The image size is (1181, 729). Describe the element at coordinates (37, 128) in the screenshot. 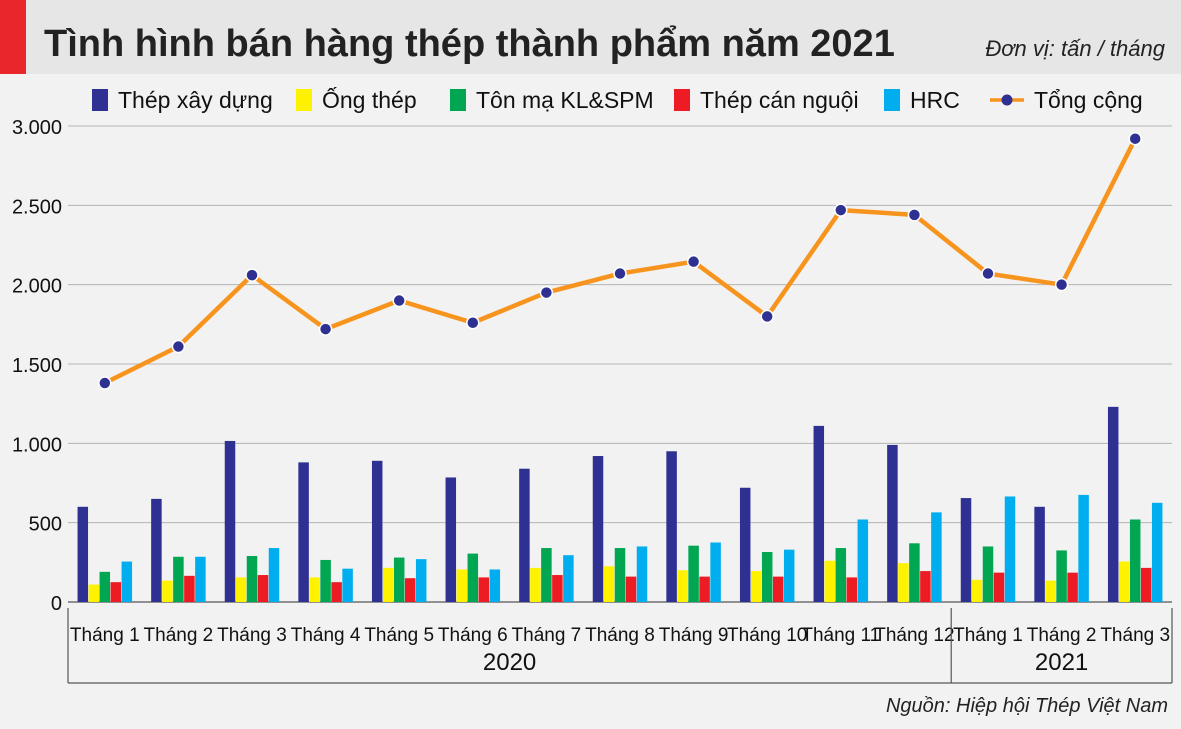

I see `y-tick-label: 3.000` at that location.